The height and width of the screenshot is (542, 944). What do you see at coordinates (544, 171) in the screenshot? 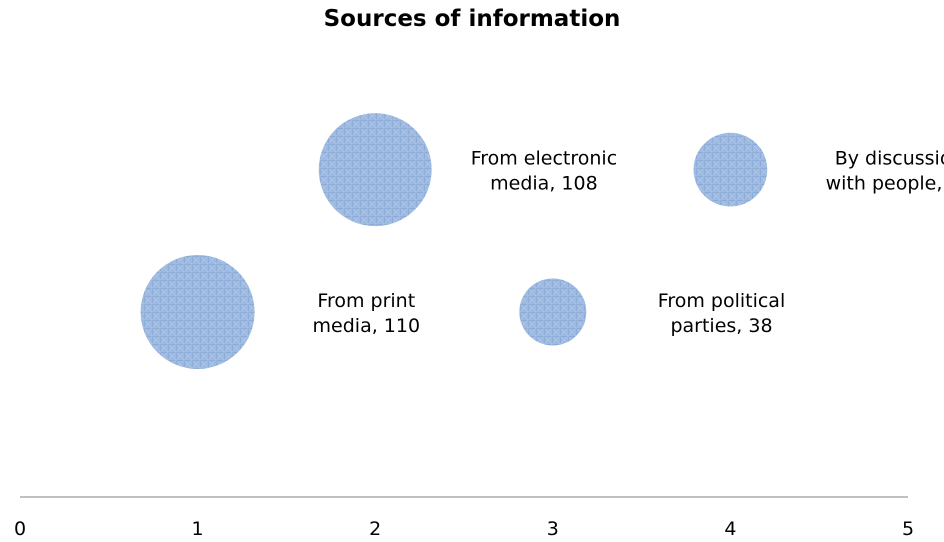
I see `bubble-label: From electronic media, 108` at bounding box center [544, 171].